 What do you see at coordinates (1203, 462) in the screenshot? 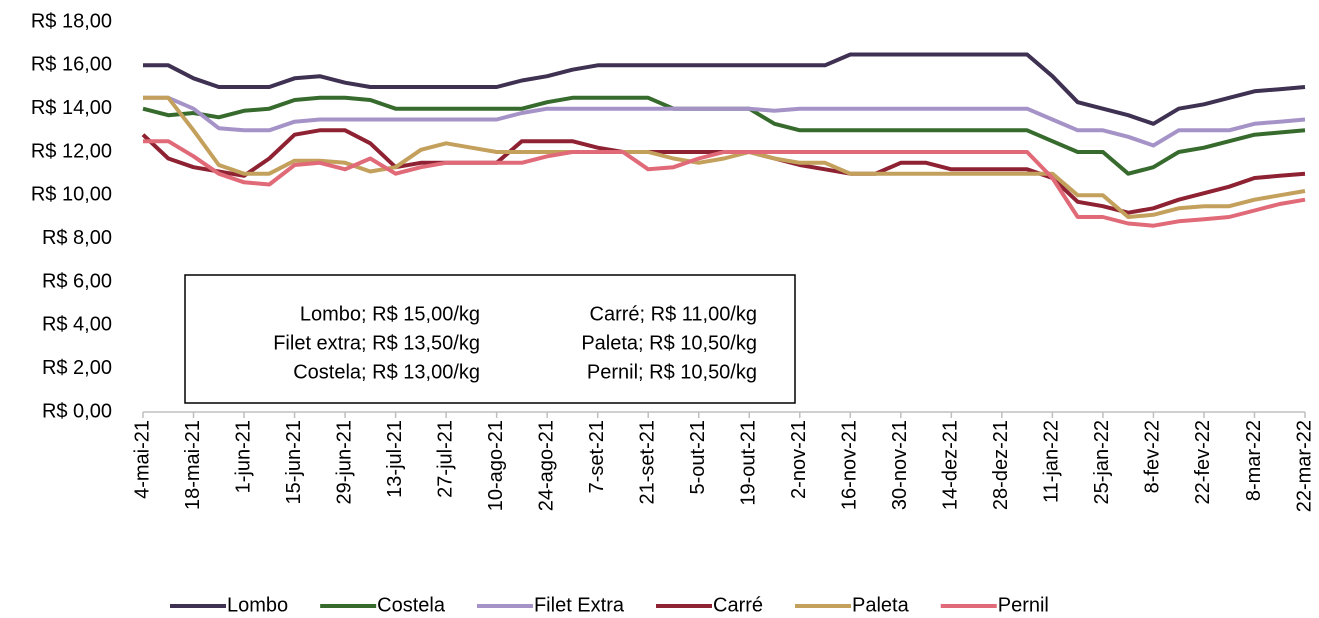
I see `x-tick-label: 22-fev-22` at bounding box center [1203, 462].